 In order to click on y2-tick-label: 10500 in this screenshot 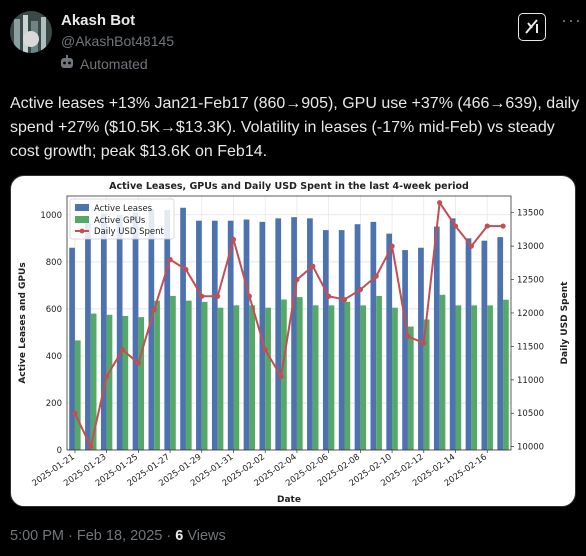, I will do `click(530, 414)`.